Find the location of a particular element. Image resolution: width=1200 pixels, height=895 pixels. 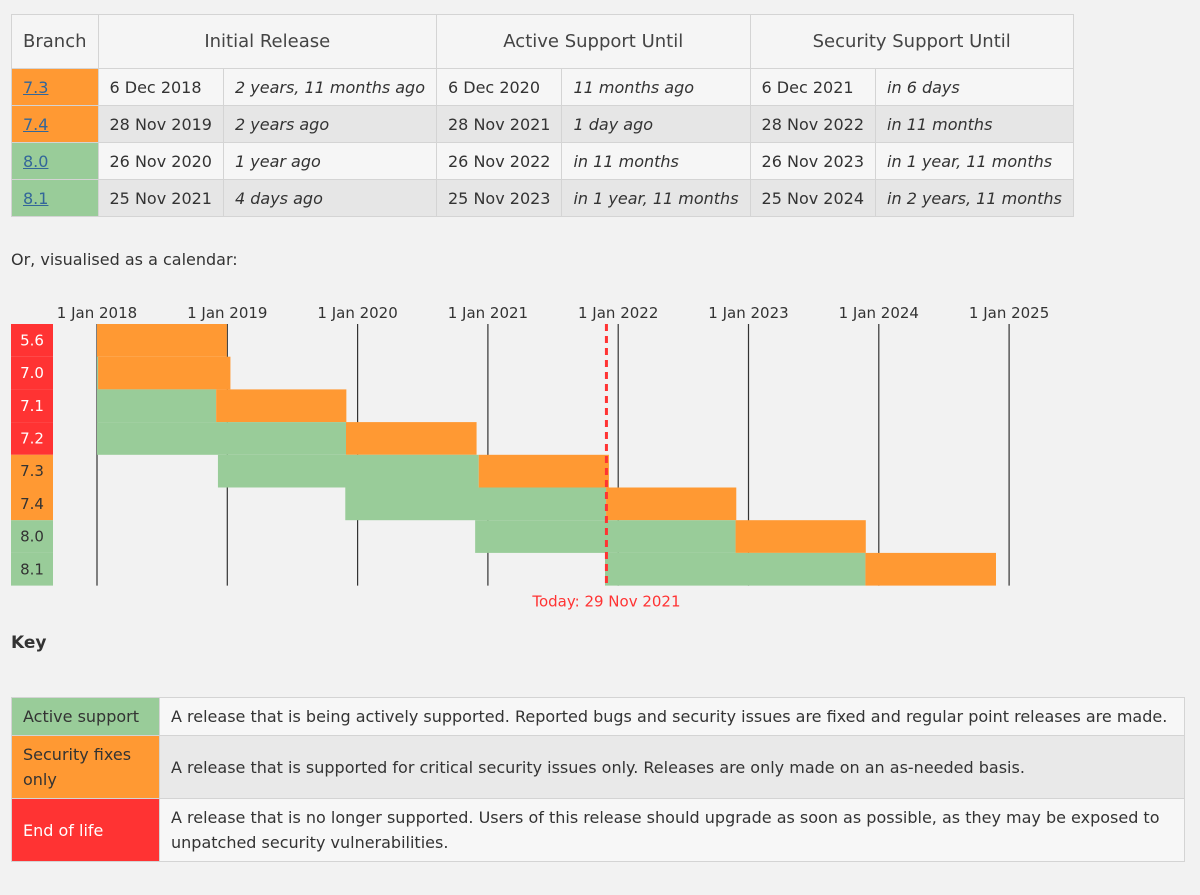

branch-label-bg-7.1 is located at coordinates (32, 406).